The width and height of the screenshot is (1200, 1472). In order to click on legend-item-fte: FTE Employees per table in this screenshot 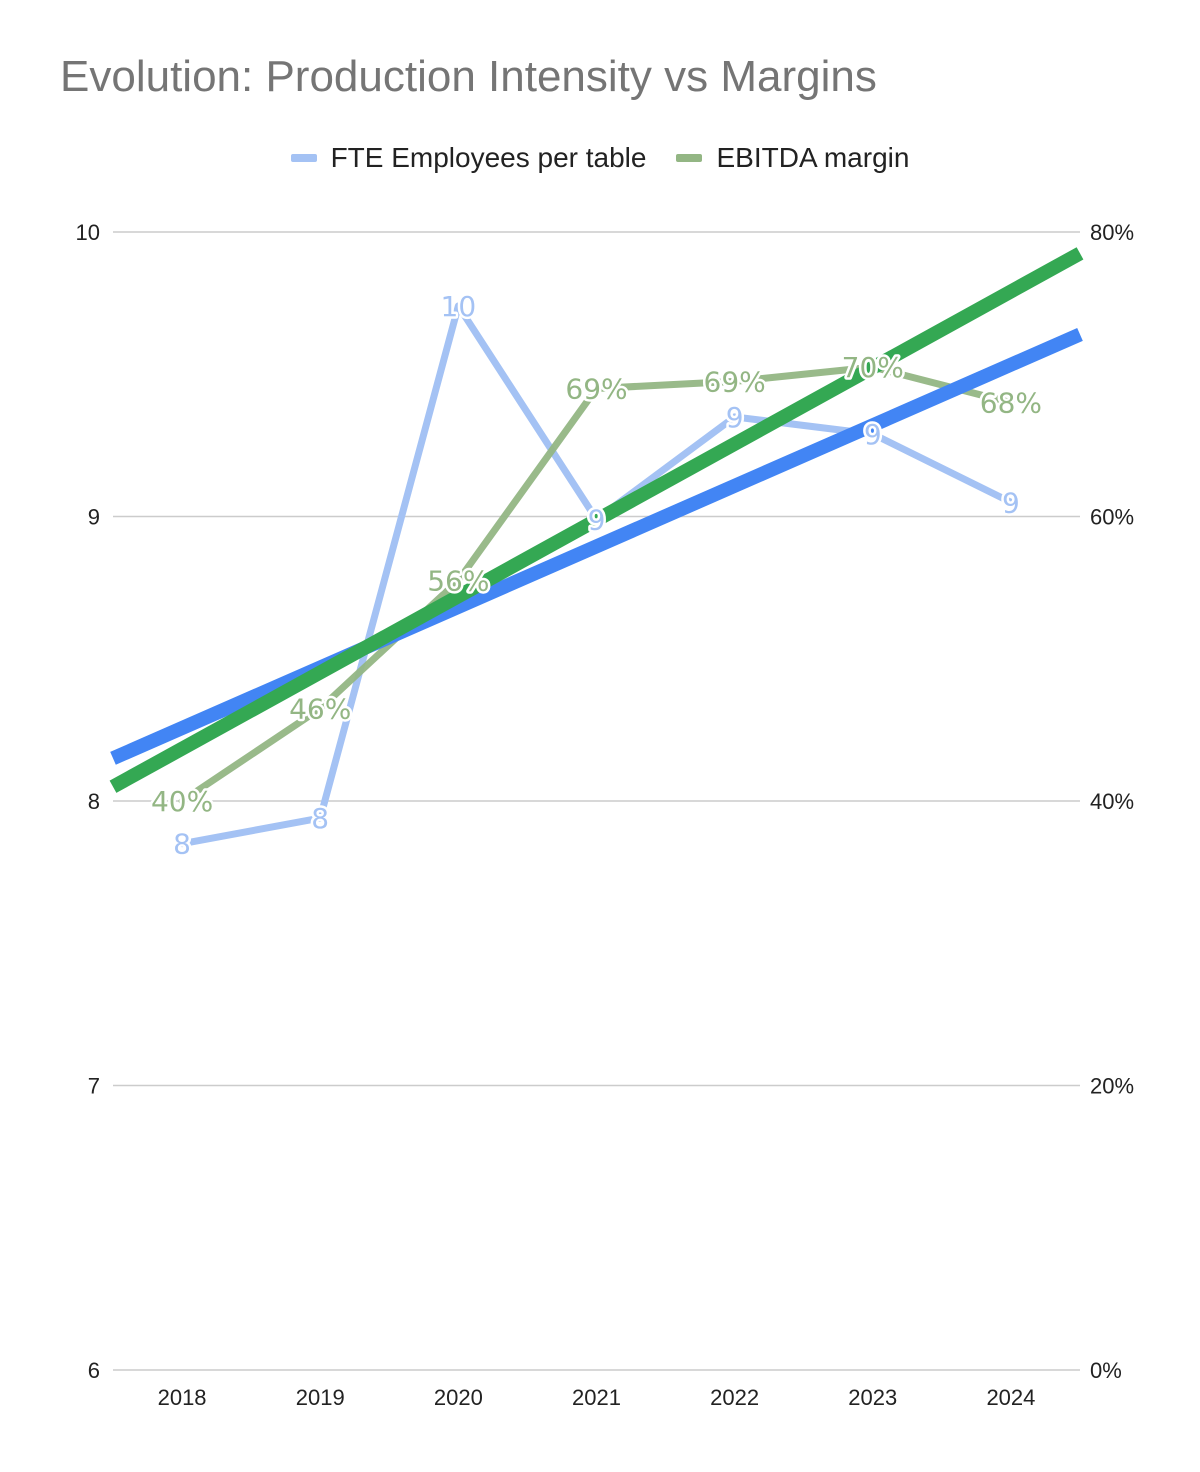, I will do `click(468, 158)`.